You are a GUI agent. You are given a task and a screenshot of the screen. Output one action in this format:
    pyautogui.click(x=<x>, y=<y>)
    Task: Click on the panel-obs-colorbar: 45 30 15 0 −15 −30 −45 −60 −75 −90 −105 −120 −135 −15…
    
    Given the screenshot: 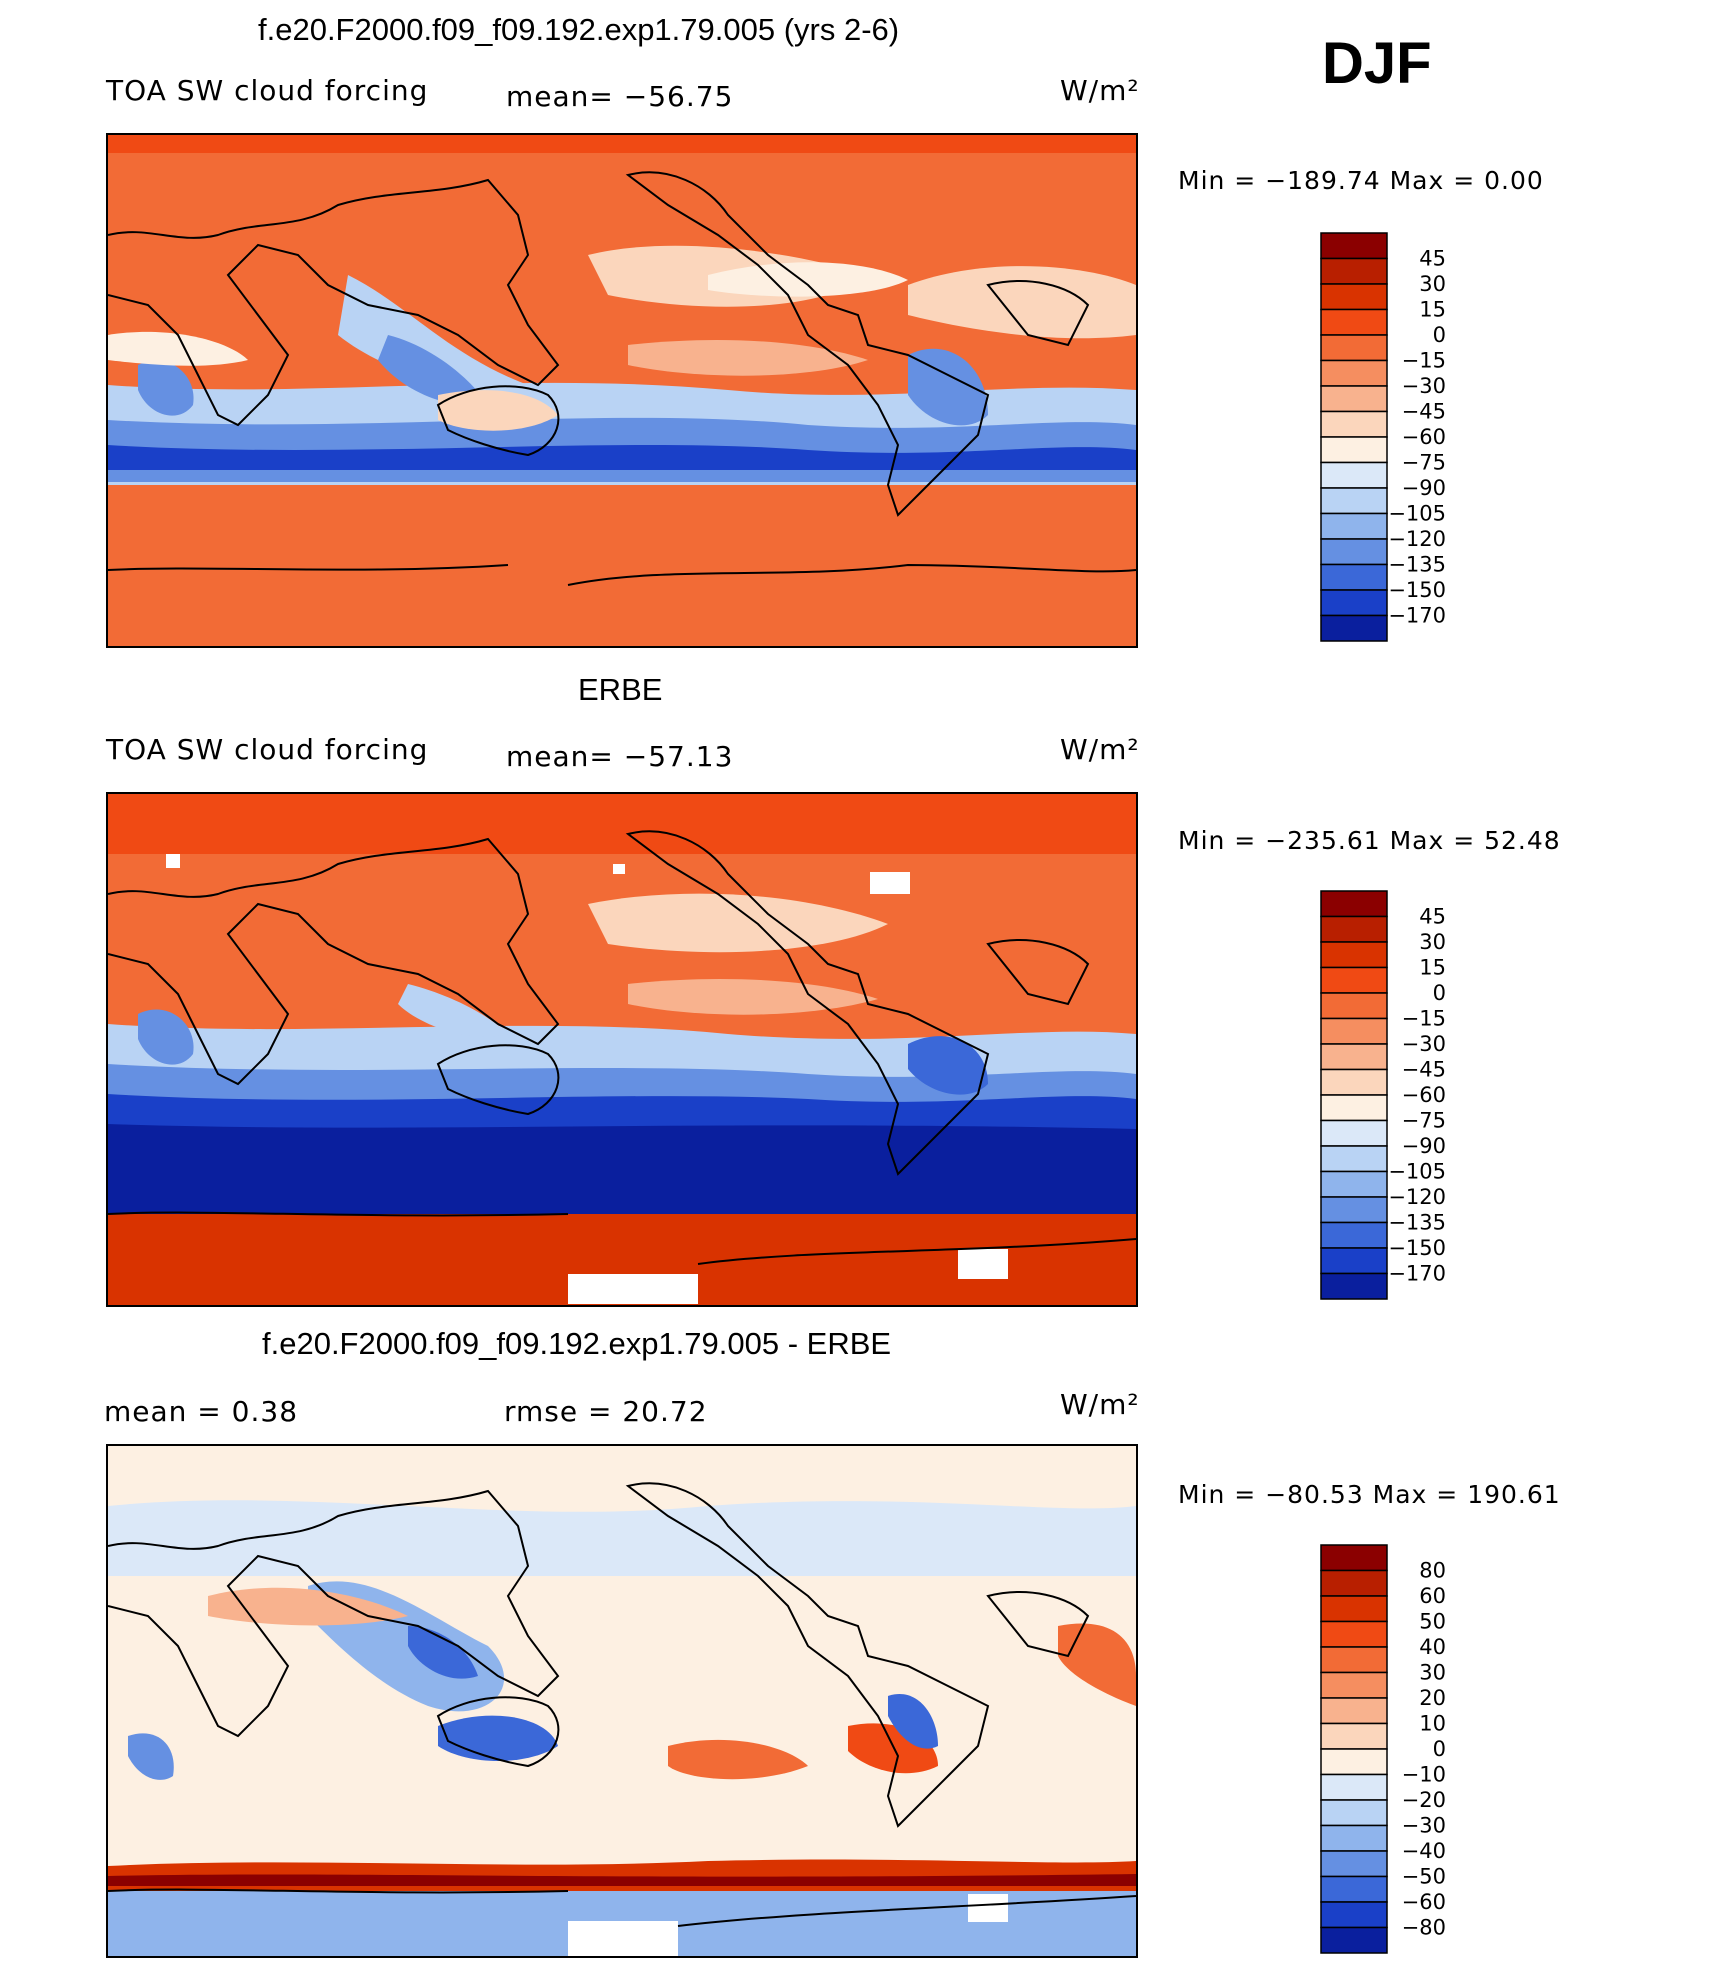 What is the action you would take?
    pyautogui.click(x=1383, y=1098)
    